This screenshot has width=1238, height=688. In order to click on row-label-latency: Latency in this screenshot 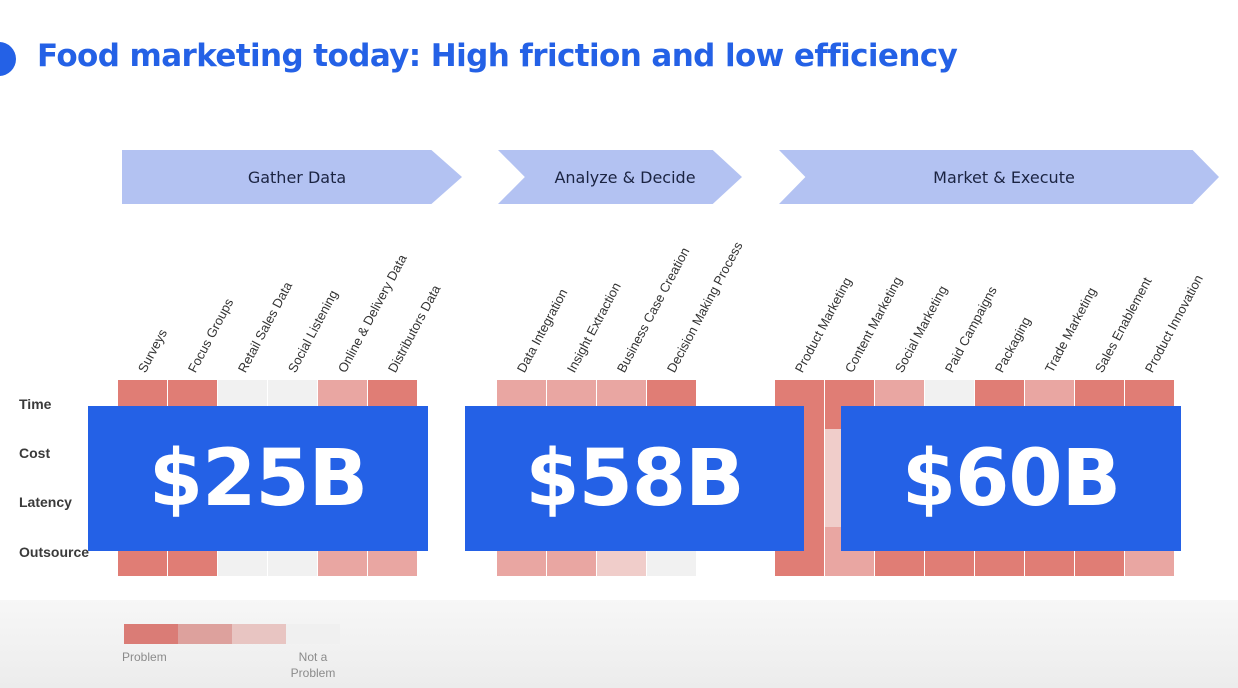, I will do `click(45, 502)`.